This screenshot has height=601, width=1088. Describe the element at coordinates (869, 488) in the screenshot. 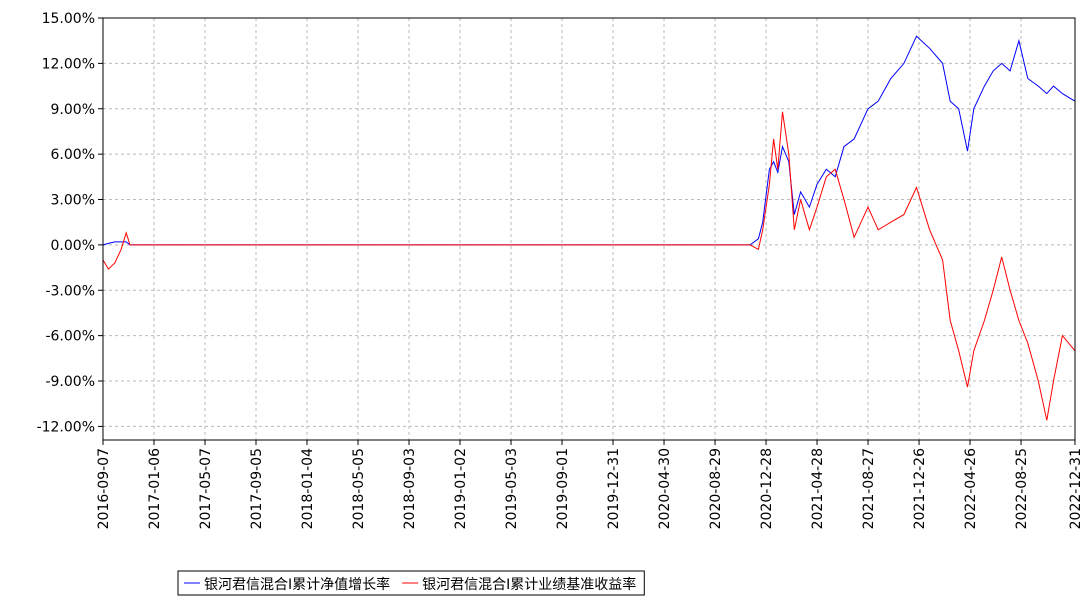

I see `x-tick-label: 2021-08-27` at that location.